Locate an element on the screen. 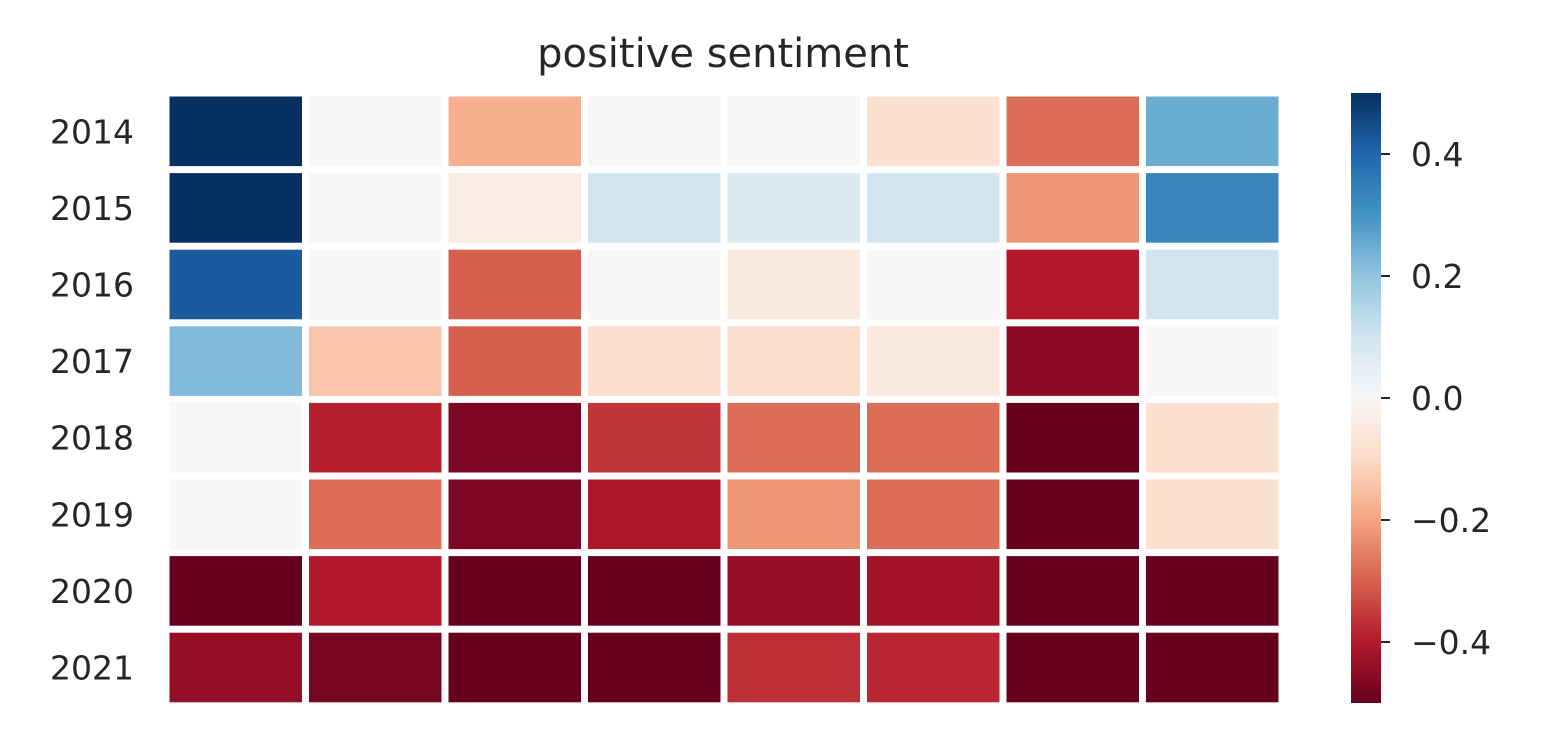  row-label: 2014 is located at coordinates (92, 131).